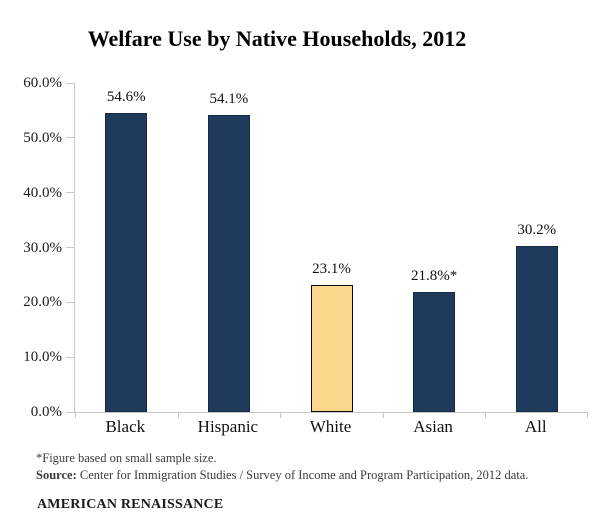  What do you see at coordinates (42, 357) in the screenshot?
I see `y-axis-label: 10.0%` at bounding box center [42, 357].